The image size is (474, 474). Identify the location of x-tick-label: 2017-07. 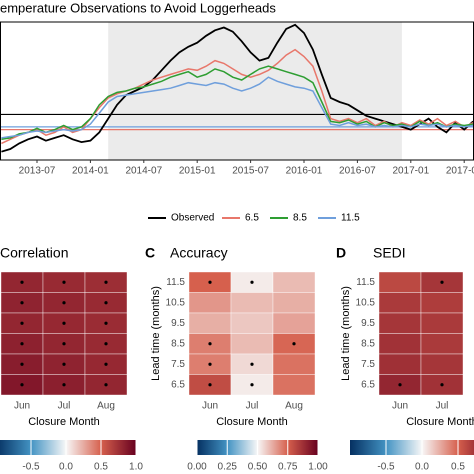
(460, 171).